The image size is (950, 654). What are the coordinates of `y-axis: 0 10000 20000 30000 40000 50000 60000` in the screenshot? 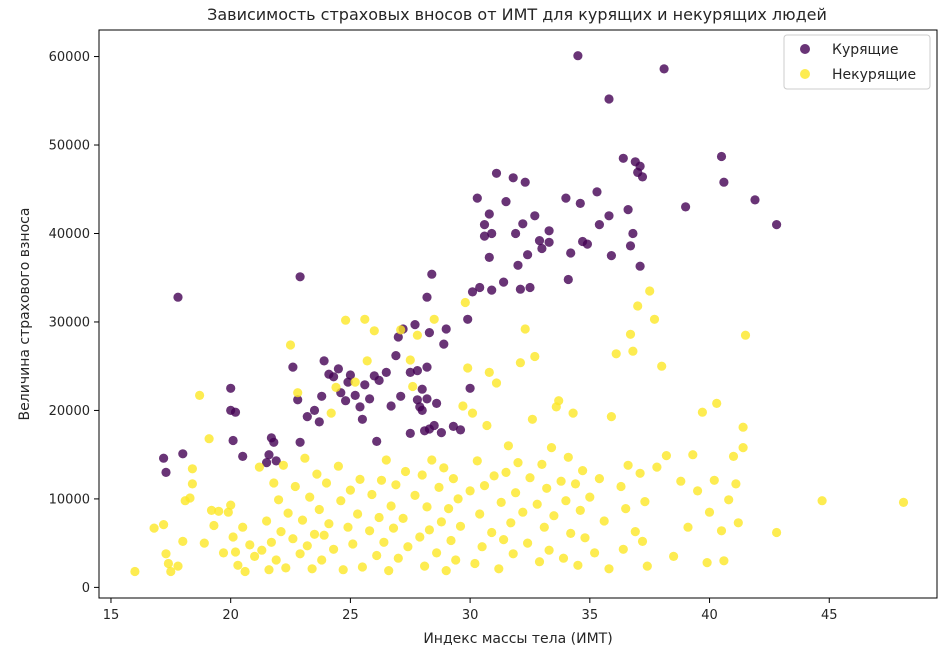 It's located at (74, 323).